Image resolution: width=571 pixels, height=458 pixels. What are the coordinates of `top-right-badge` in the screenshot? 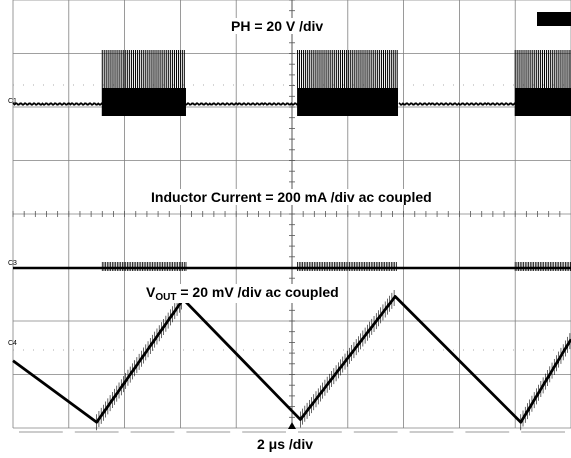 It's located at (554, 19).